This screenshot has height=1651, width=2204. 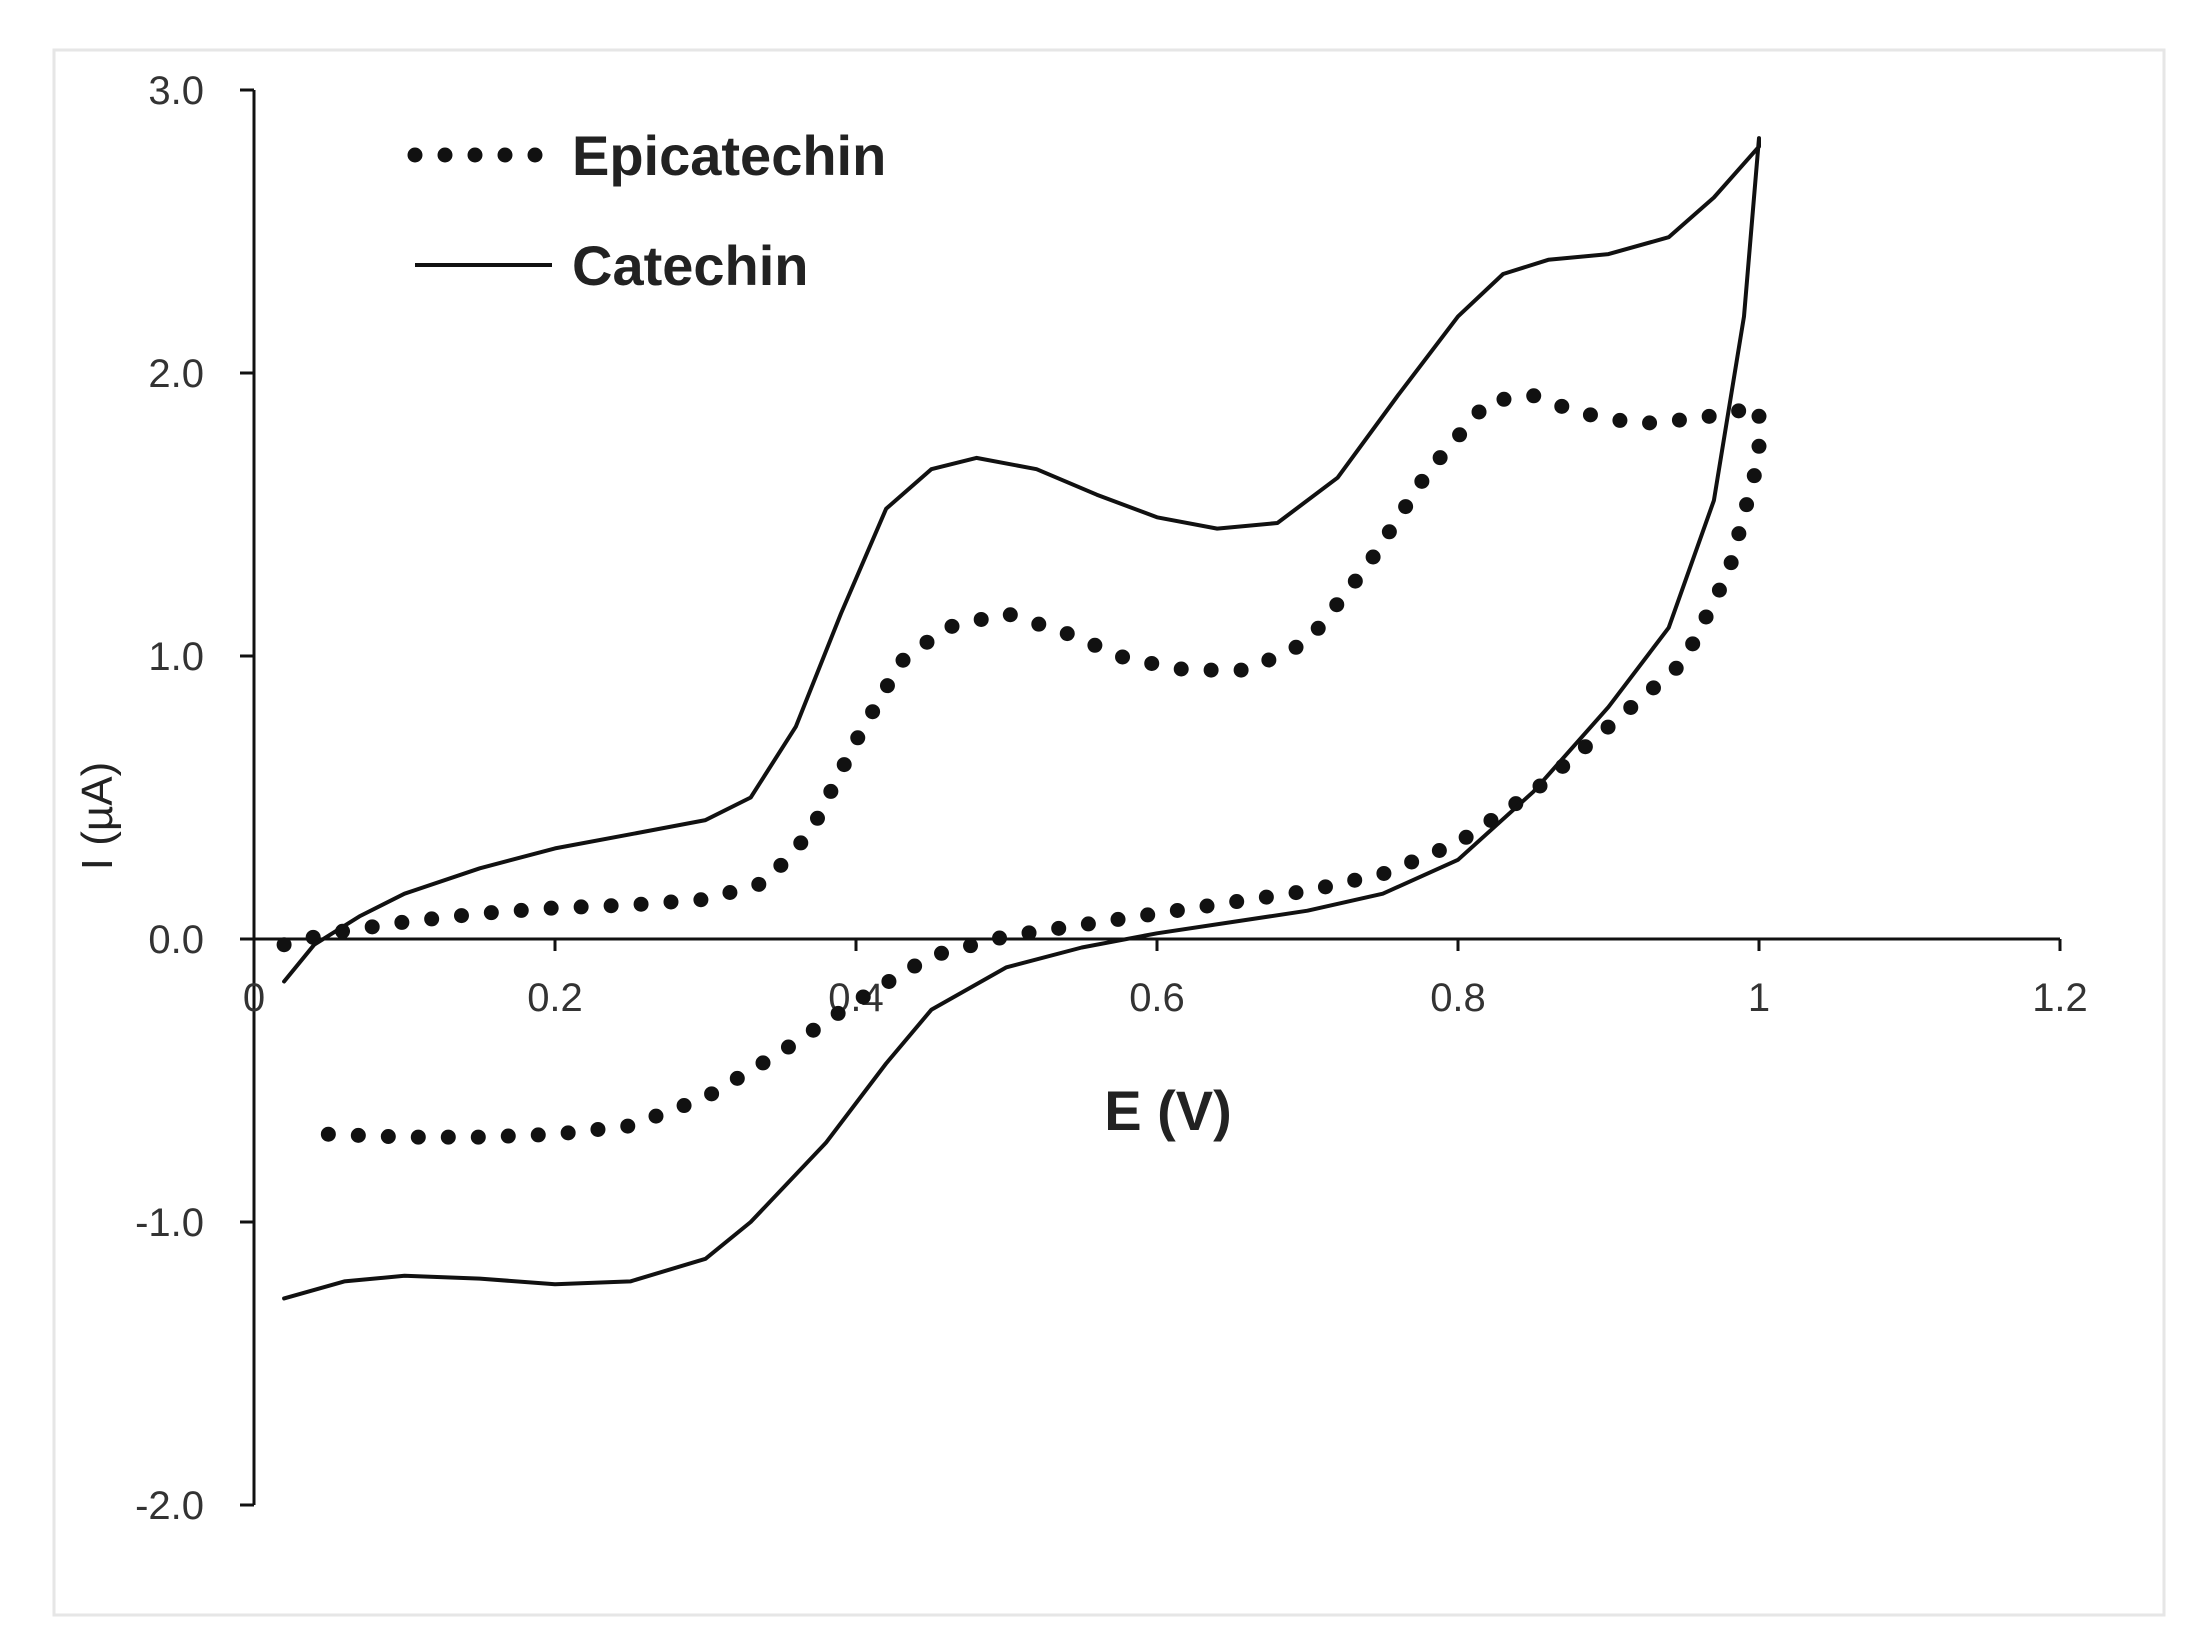 I want to click on x-tick-label: 0.6, so click(x=1157, y=998).